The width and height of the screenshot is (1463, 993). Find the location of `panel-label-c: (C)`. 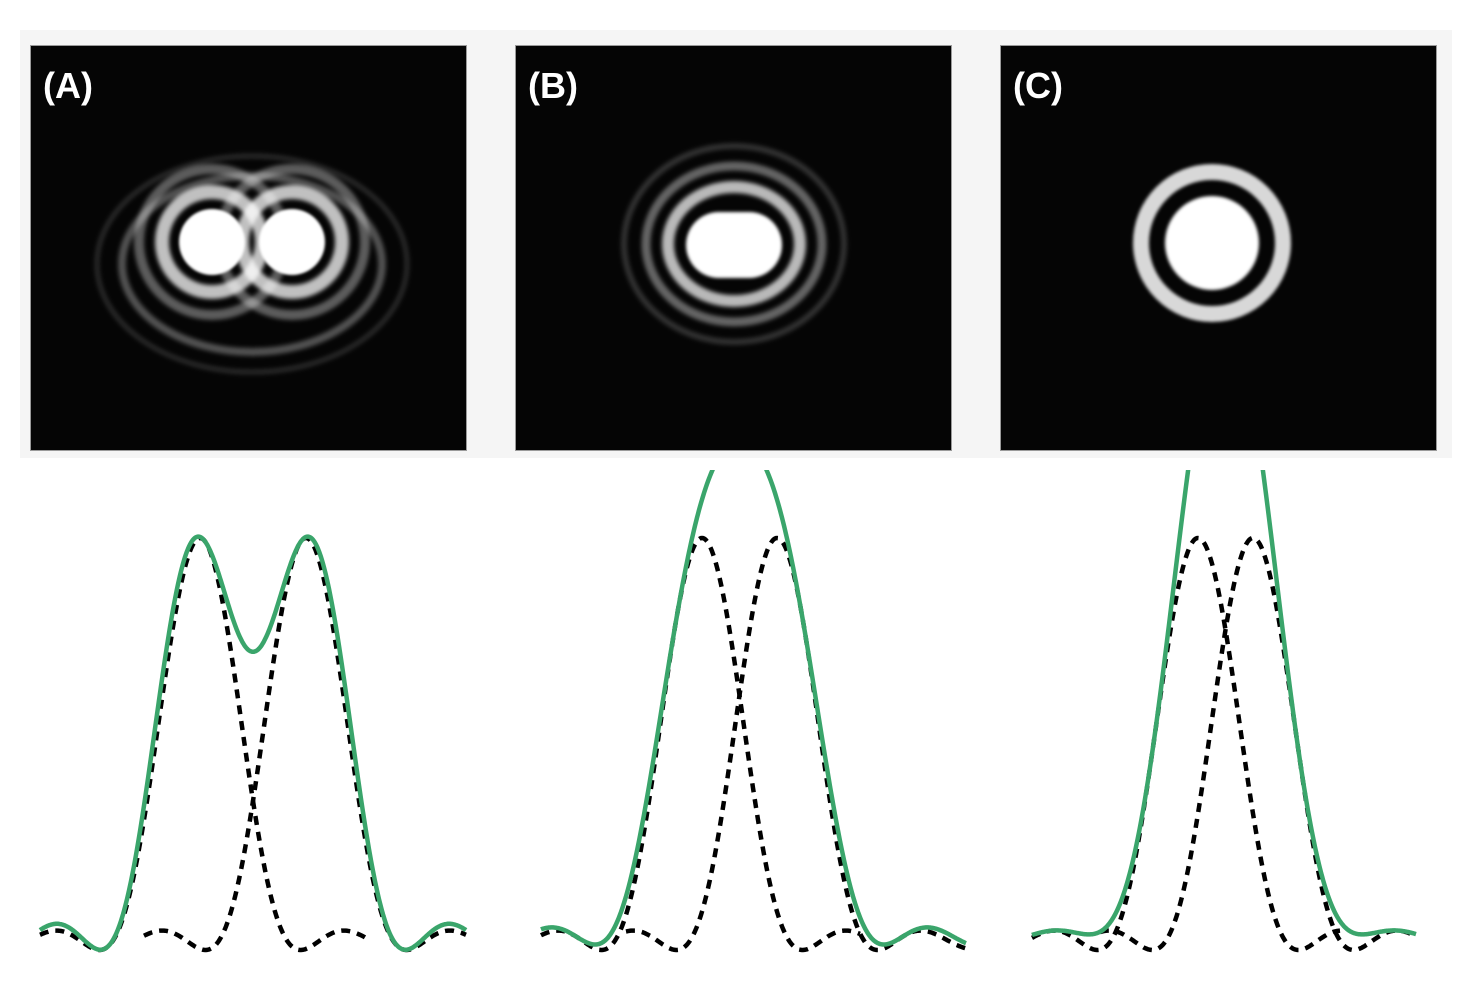

panel-label-c: (C) is located at coordinates (1038, 85).